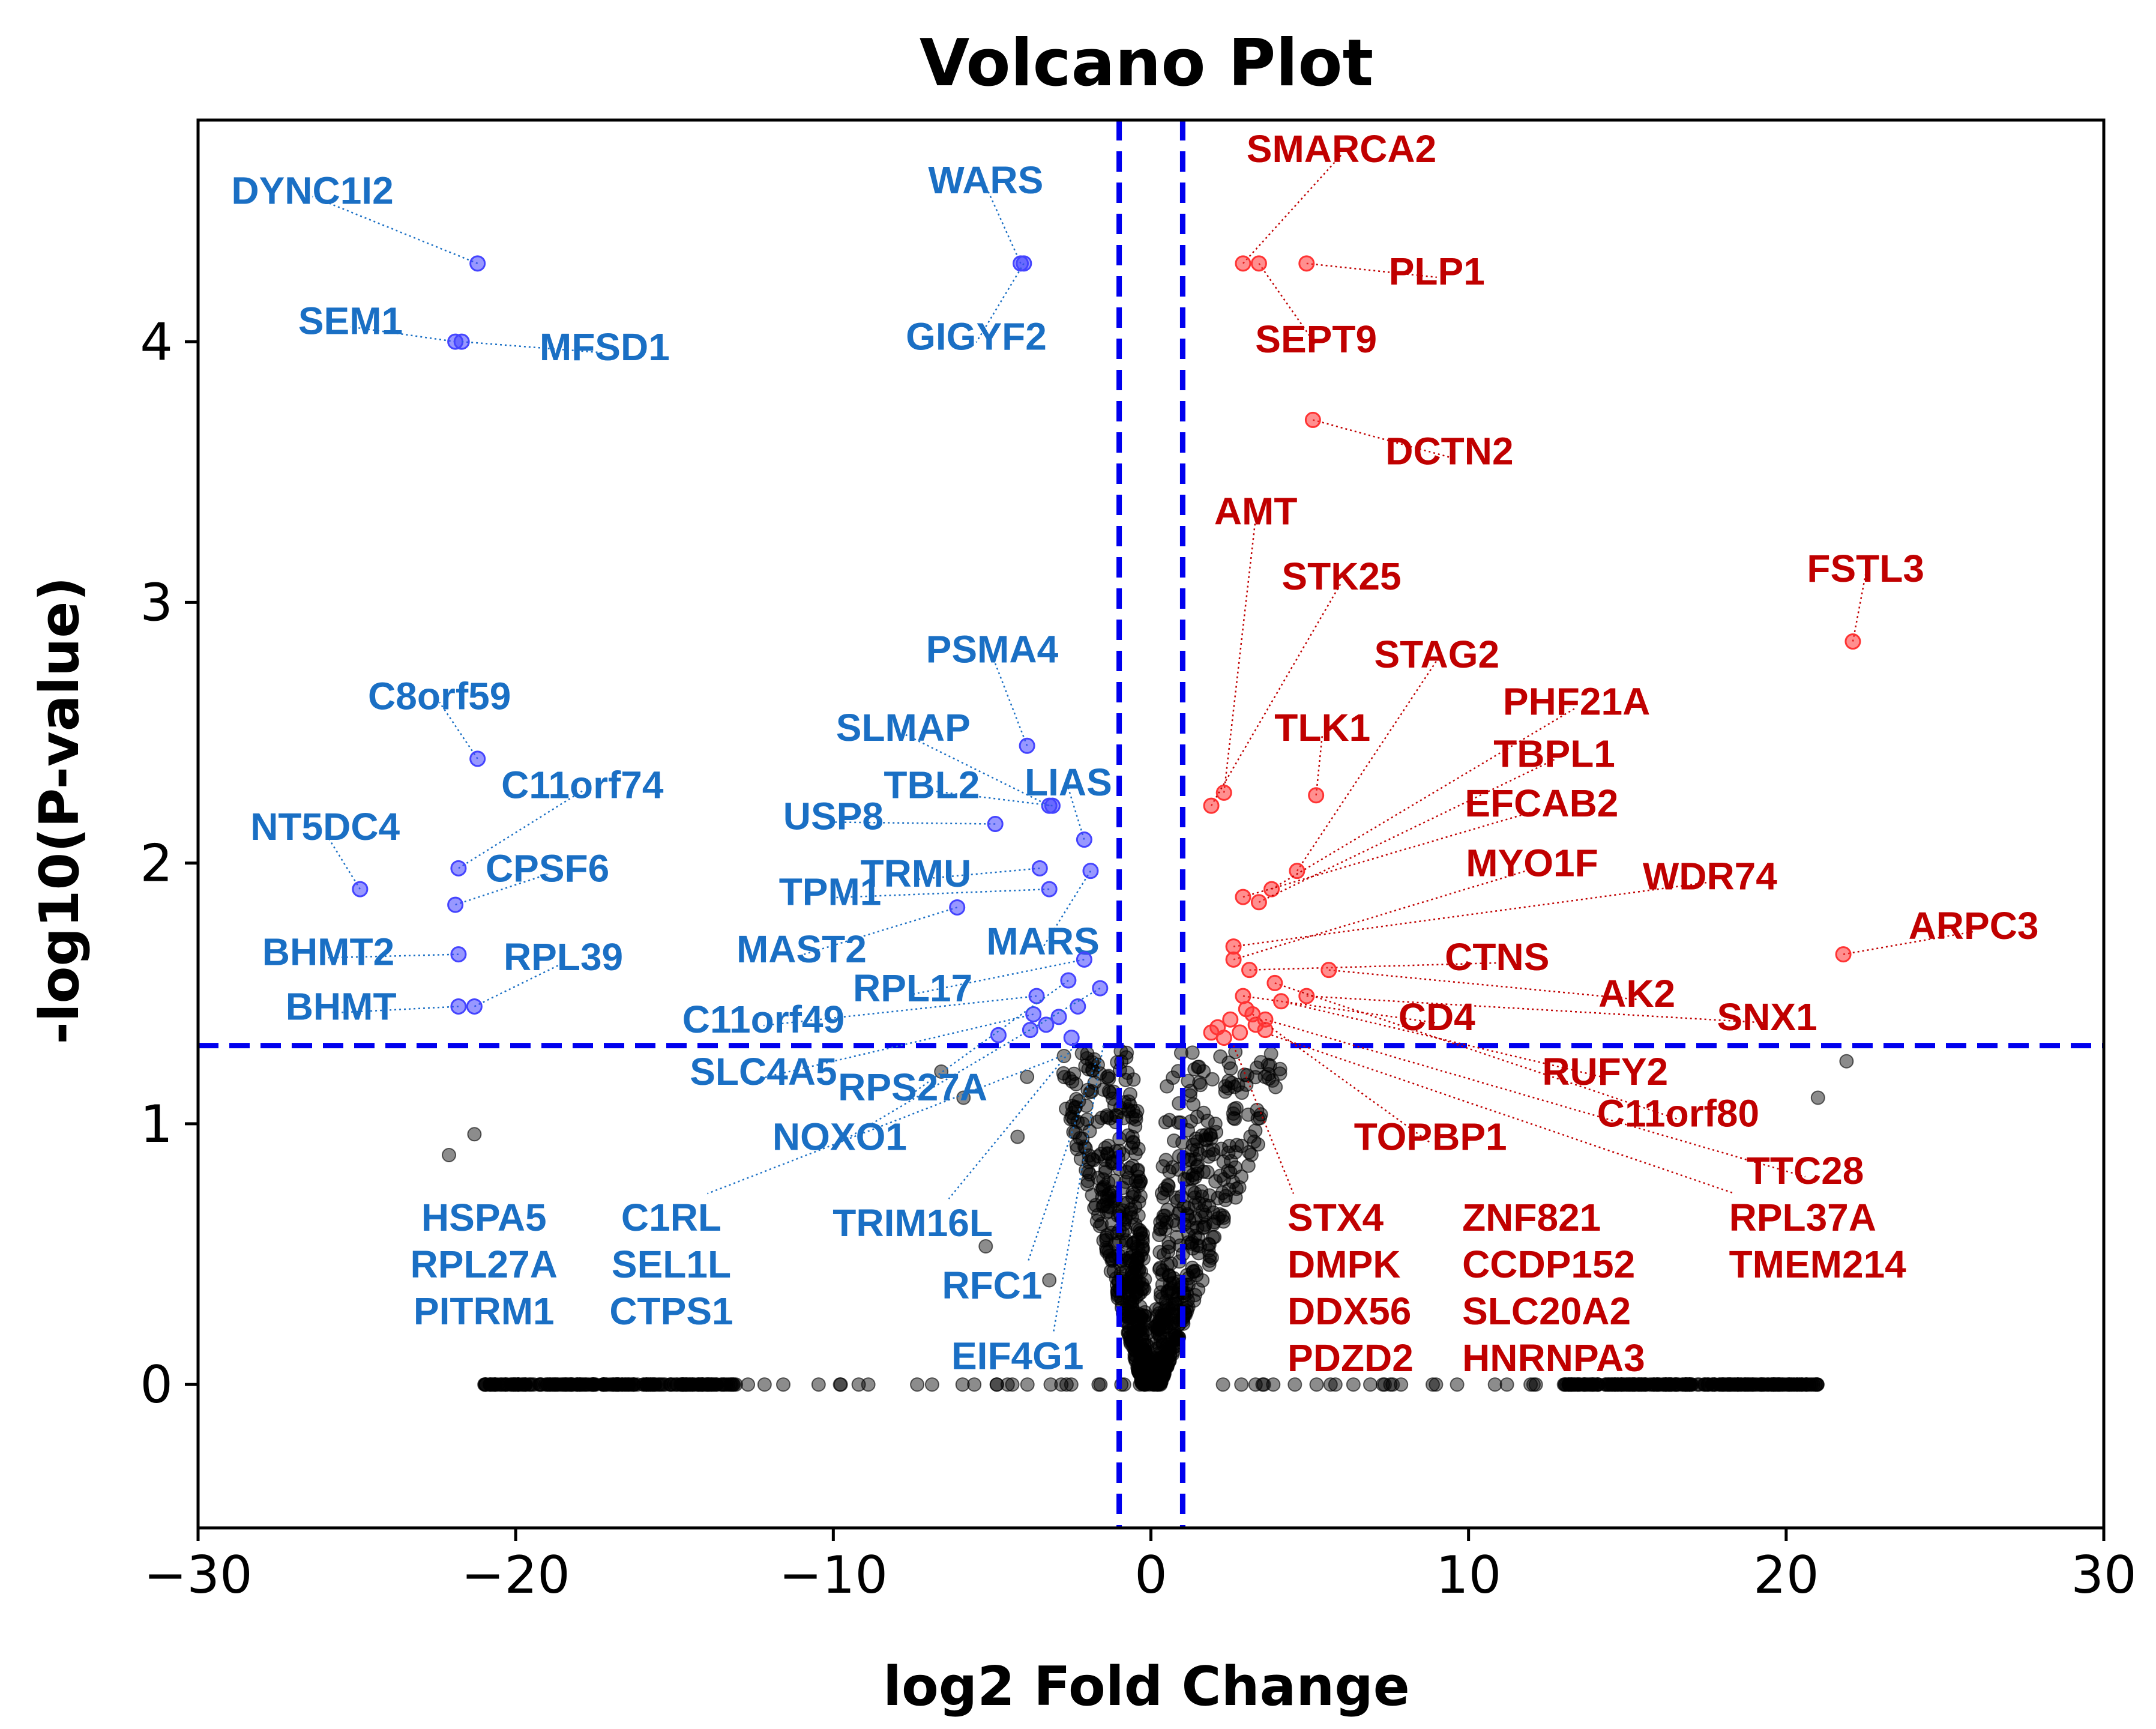 Image resolution: width=2156 pixels, height=1729 pixels. I want to click on x-tick-label: −30, so click(198, 1575).